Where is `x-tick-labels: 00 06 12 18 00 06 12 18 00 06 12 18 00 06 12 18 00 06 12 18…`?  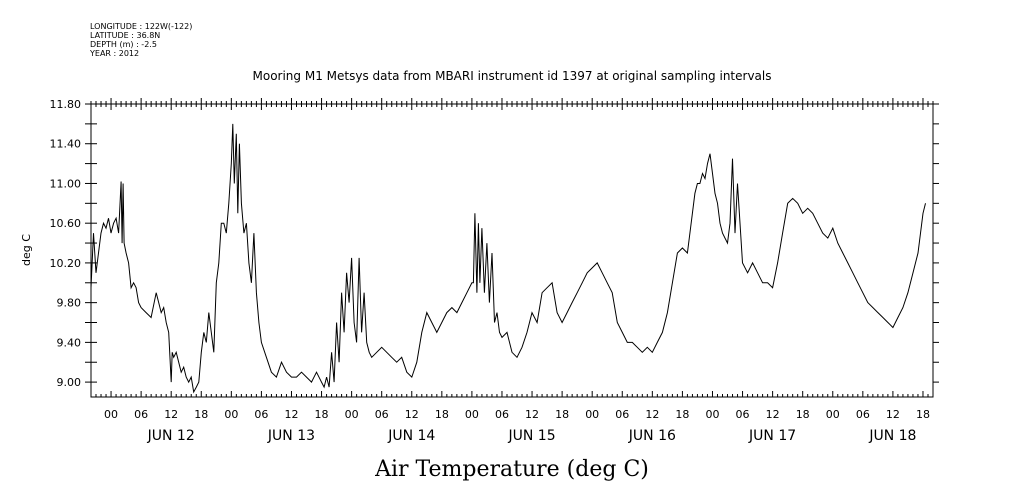 x-tick-labels: 00 06 12 18 00 06 12 18 00 06 12 18 00 06 12 18 00 06 12 18… is located at coordinates (517, 426).